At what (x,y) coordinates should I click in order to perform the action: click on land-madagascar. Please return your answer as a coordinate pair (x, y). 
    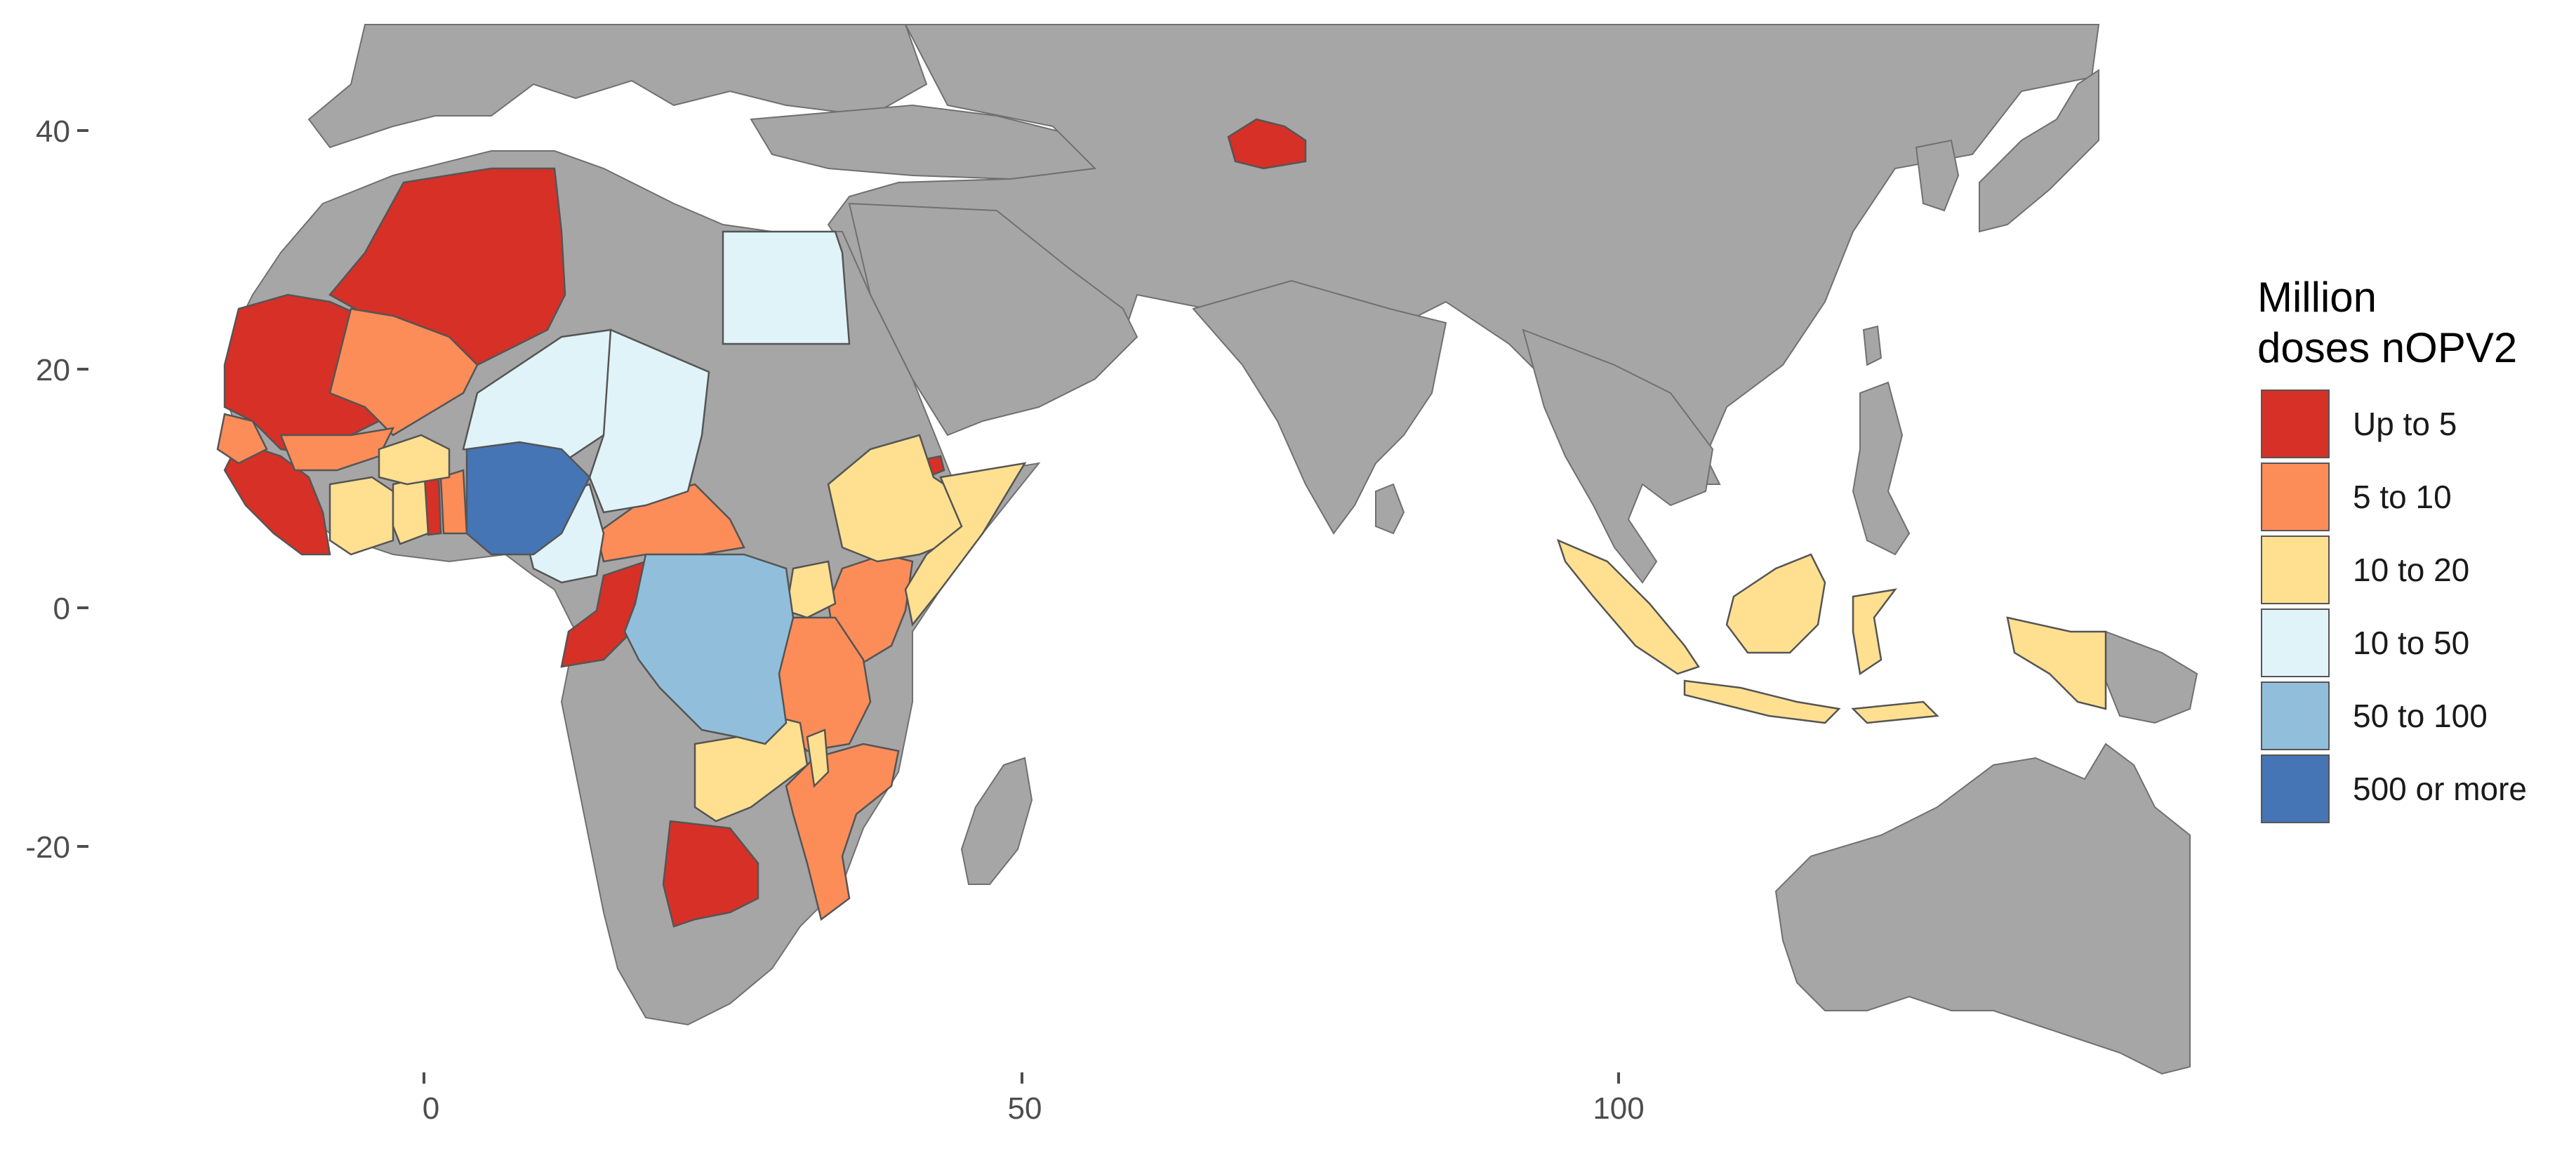
    Looking at the image, I should click on (997, 821).